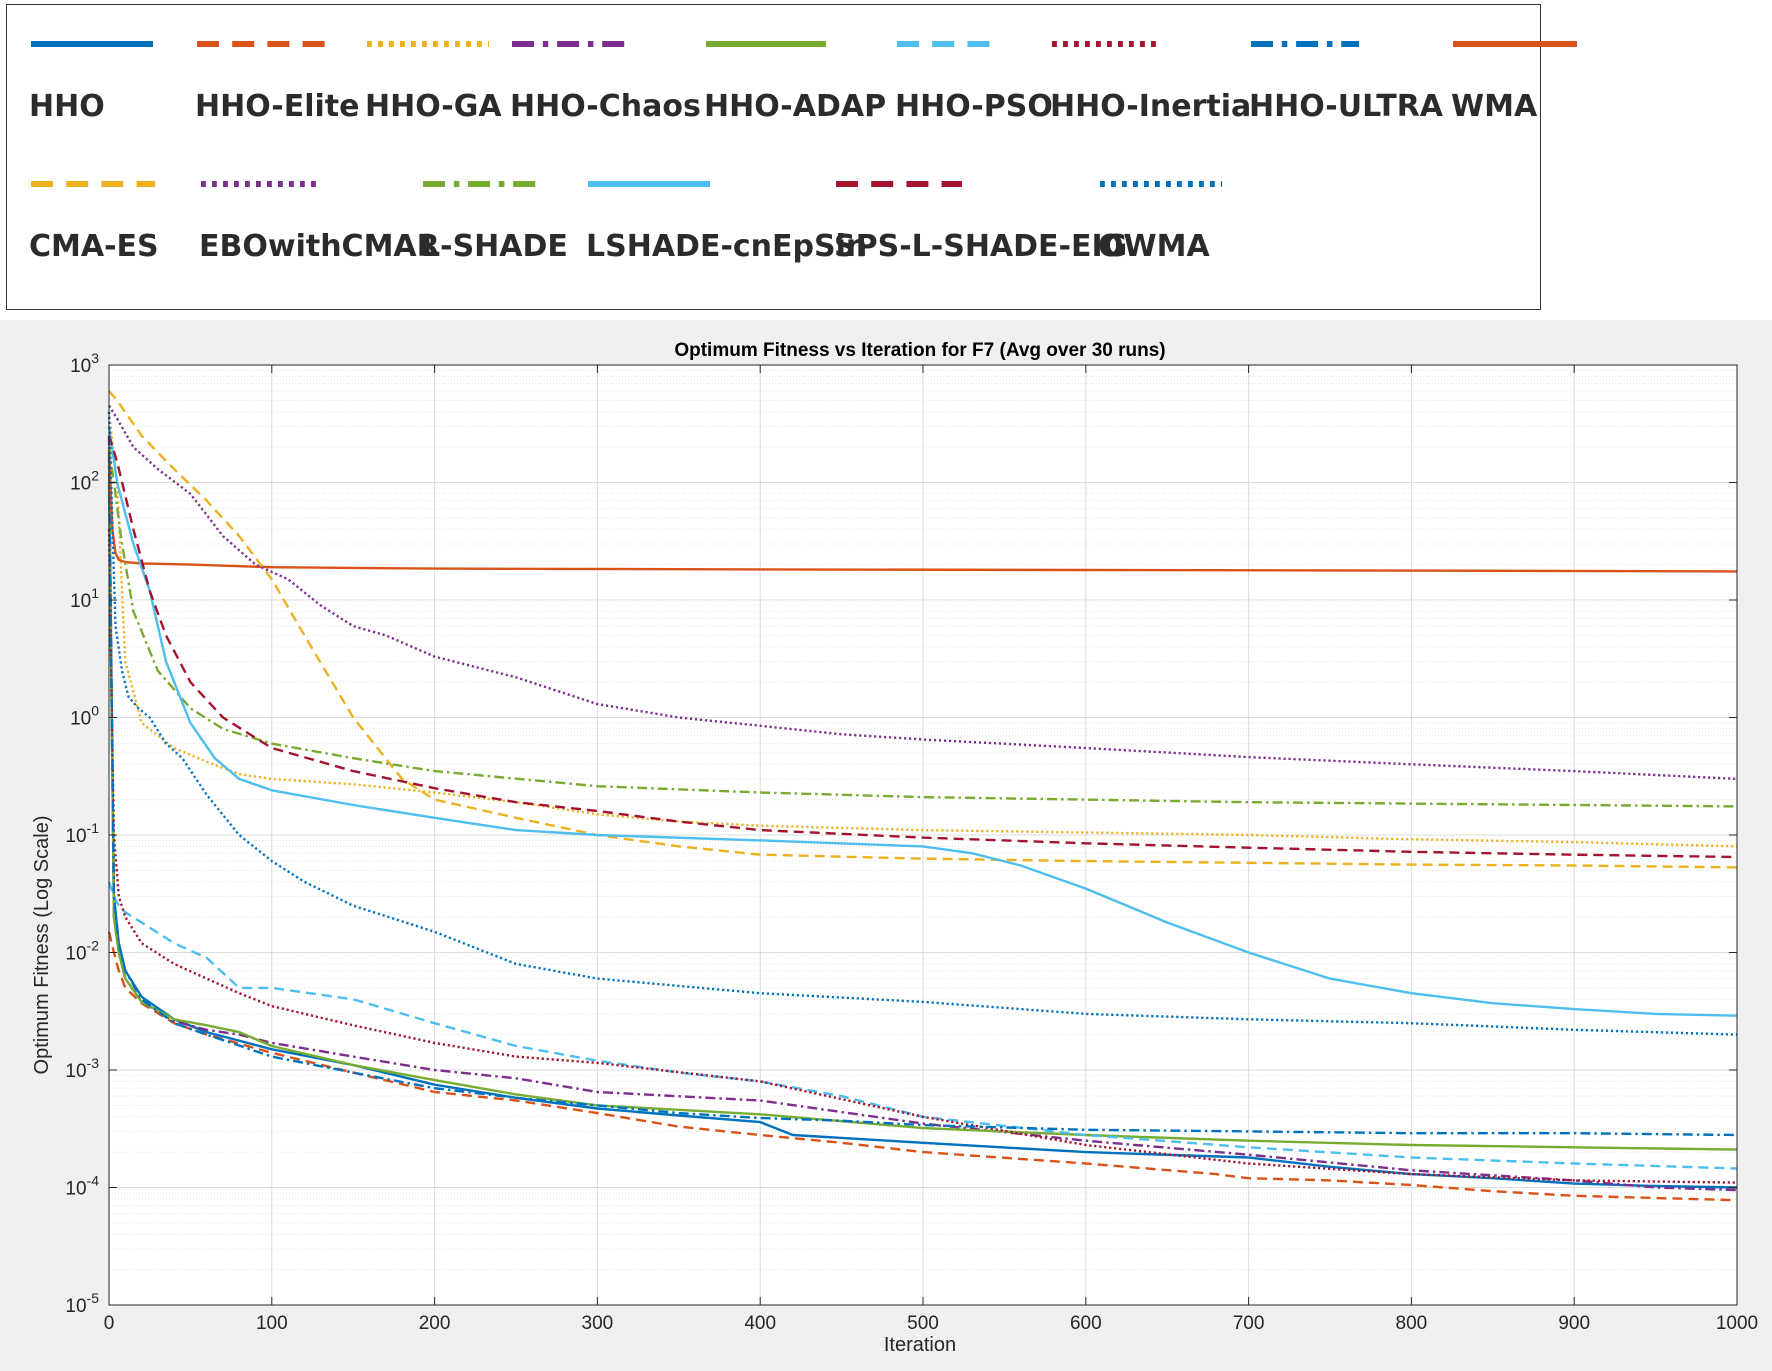 This screenshot has height=1371, width=1772. What do you see at coordinates (93, 1063) in the screenshot?
I see `y-tick-exponent: -3` at bounding box center [93, 1063].